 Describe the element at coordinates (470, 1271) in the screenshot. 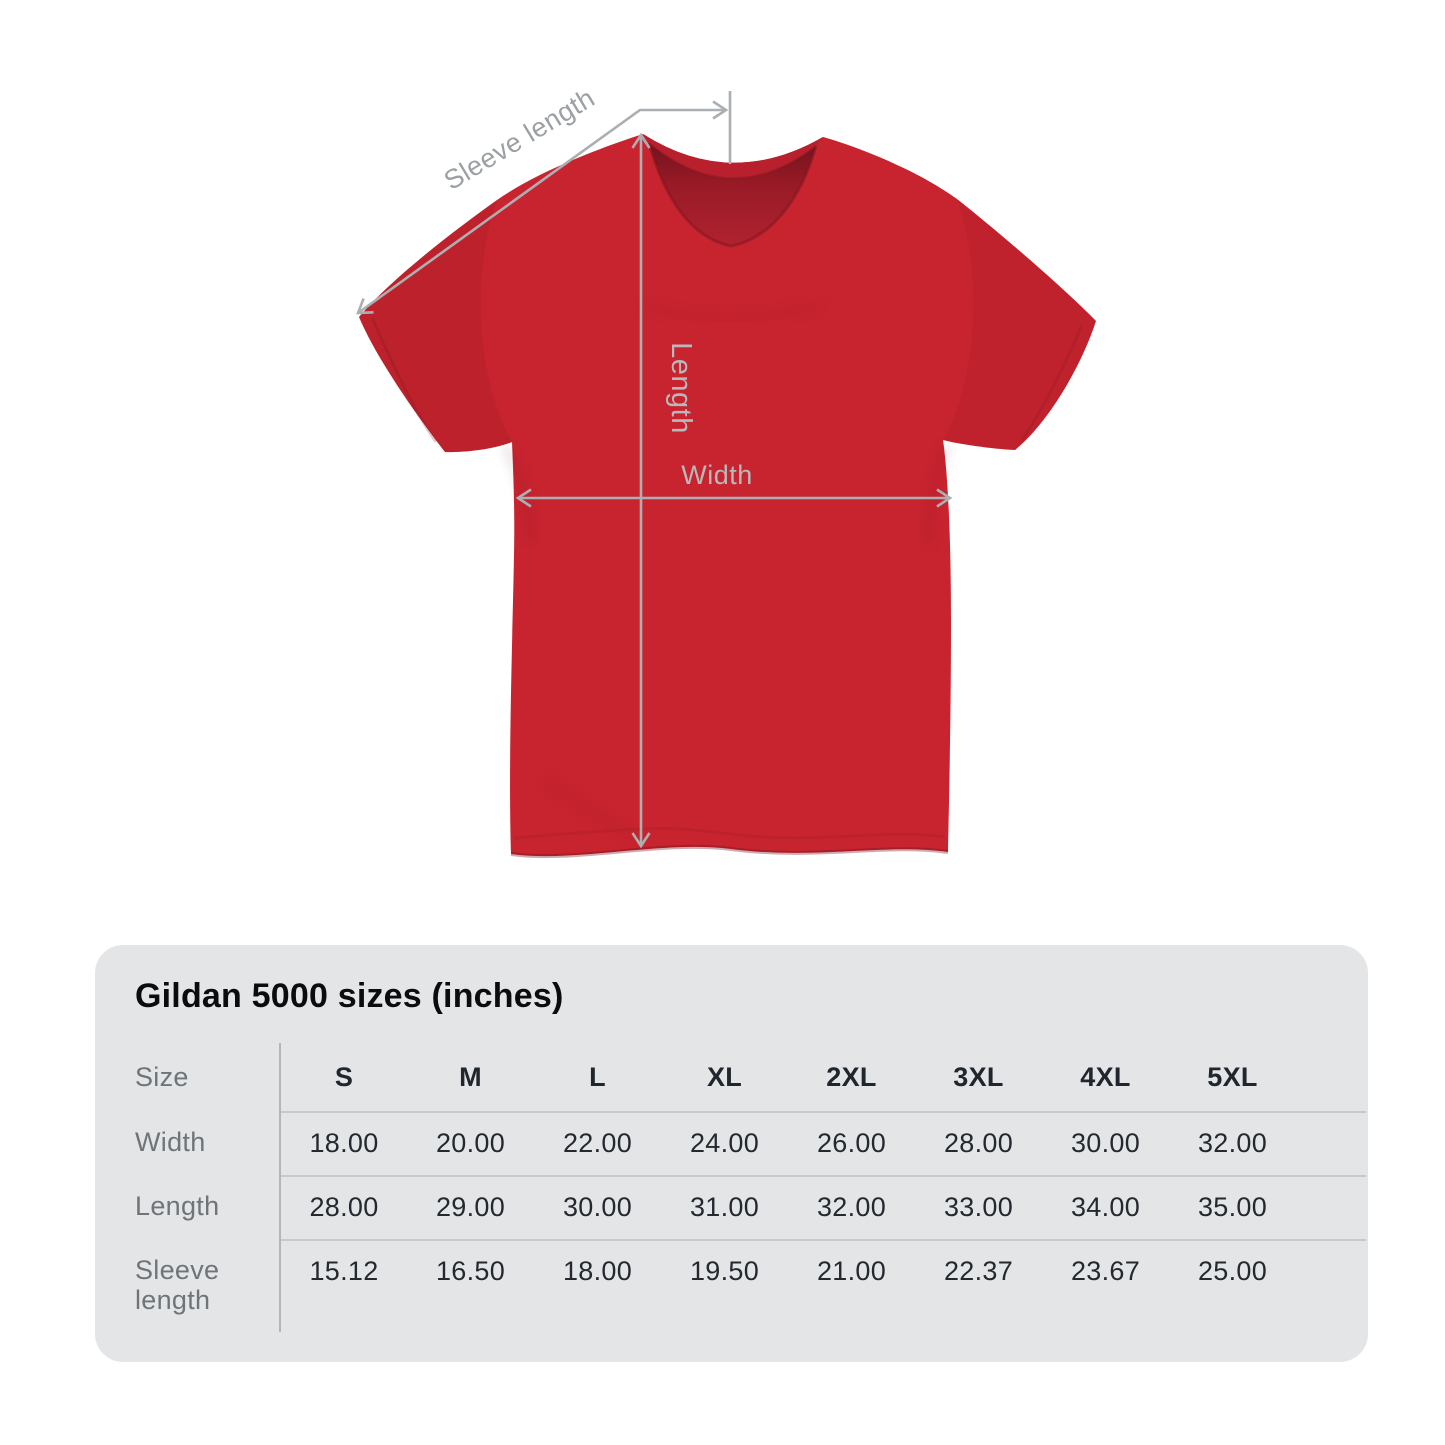

I see `sleeve-value-m: 16.50` at that location.